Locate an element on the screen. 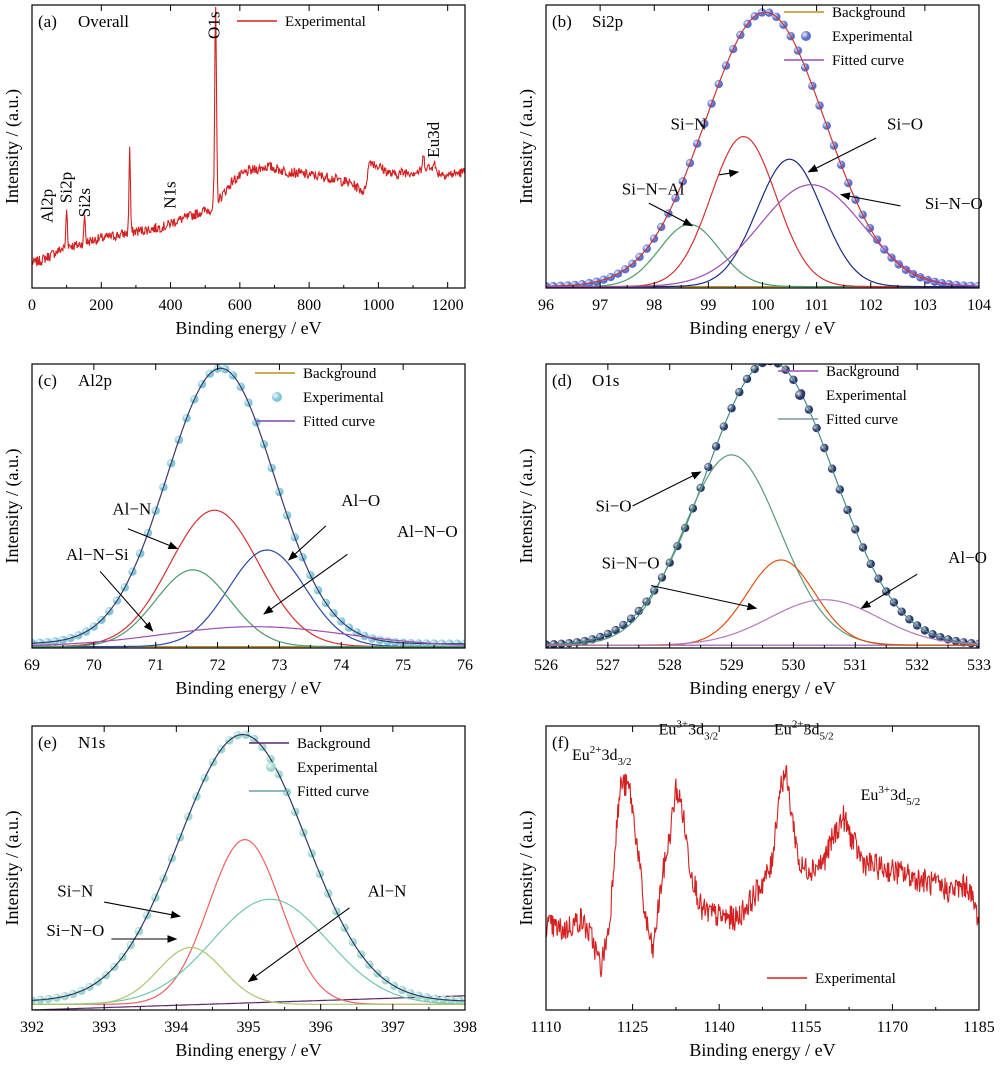 This screenshot has height=1074, width=1000. peak-annotation: Si−O is located at coordinates (905, 124).